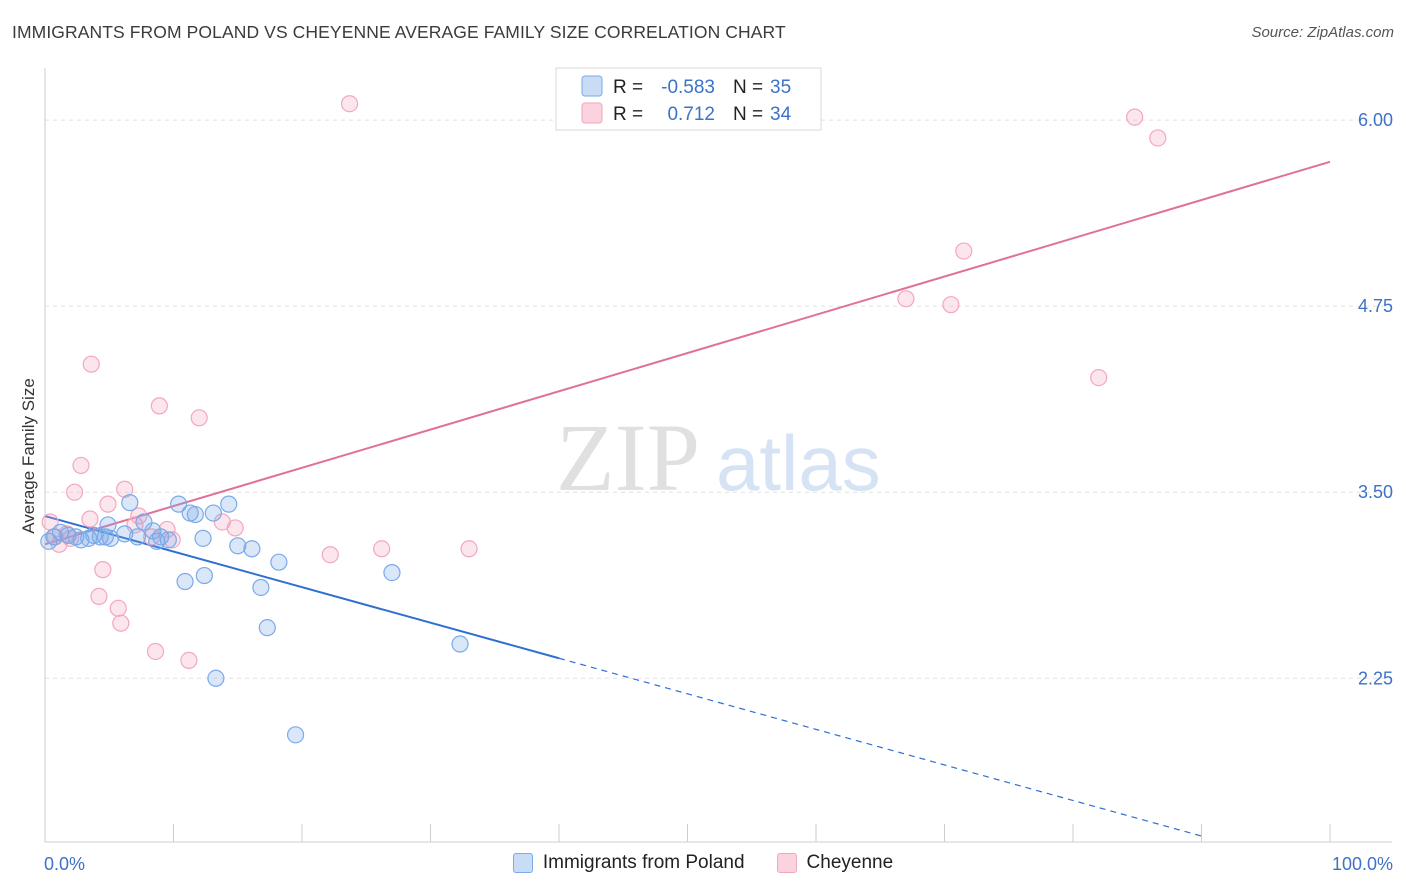 The width and height of the screenshot is (1406, 892). Describe the element at coordinates (1375, 678) in the screenshot. I see `y-tick-label-0: 2.25` at that location.